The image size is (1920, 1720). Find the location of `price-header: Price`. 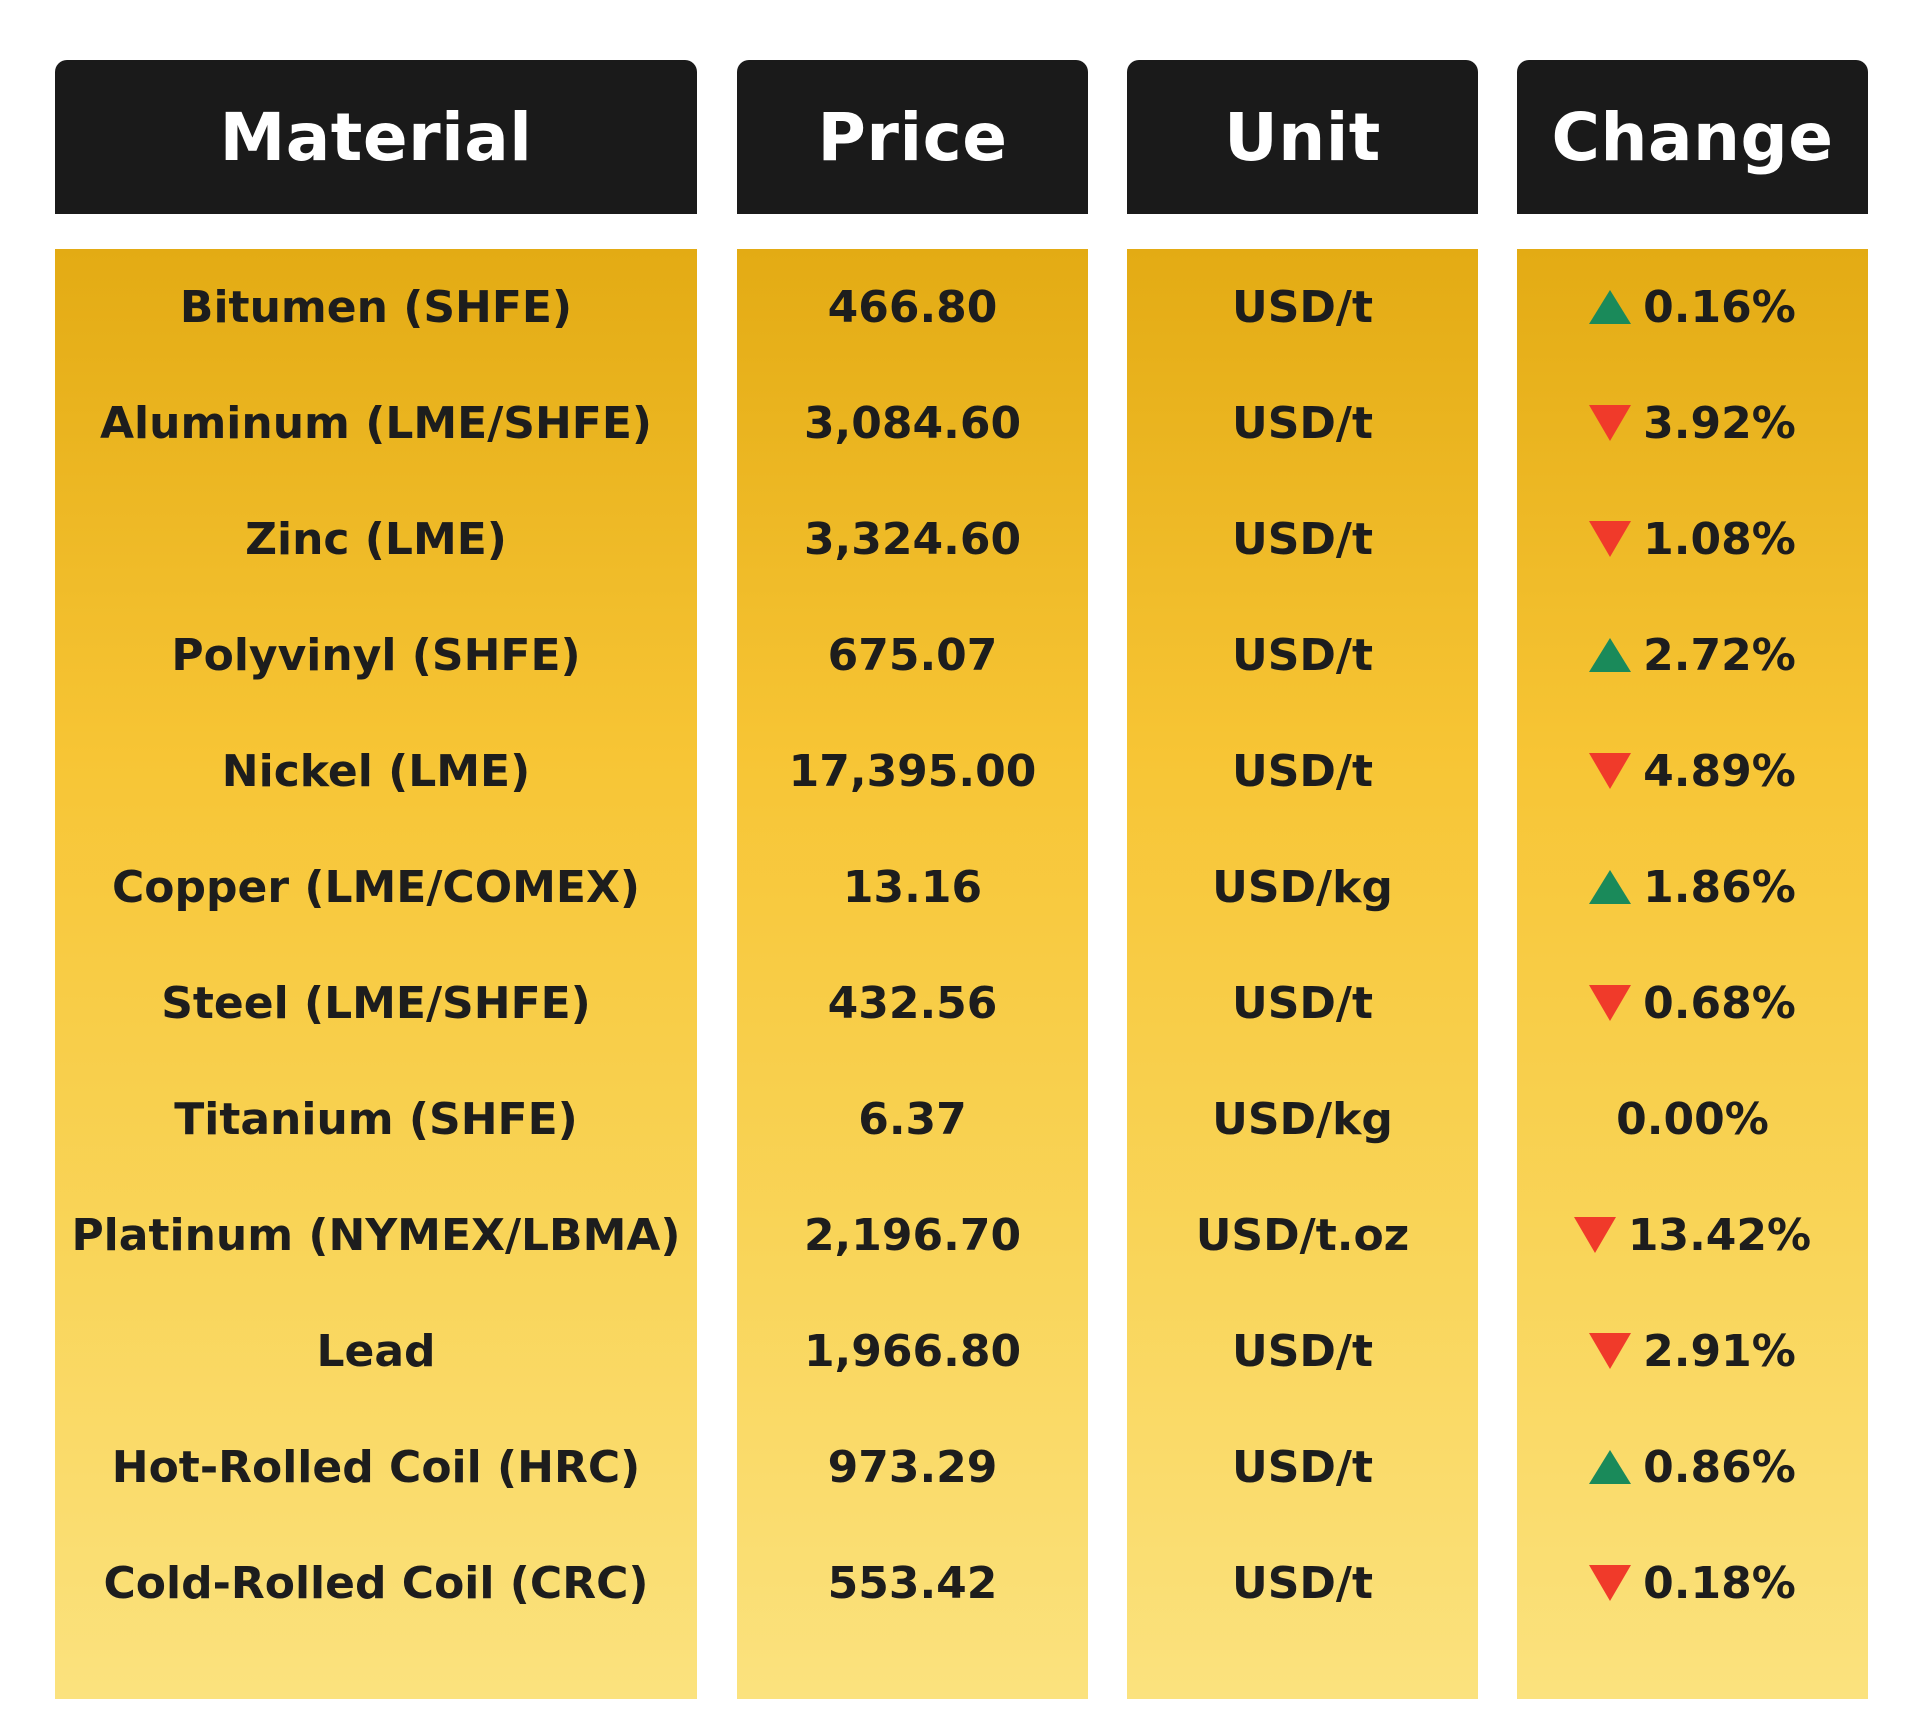

price-header: Price is located at coordinates (912, 137).